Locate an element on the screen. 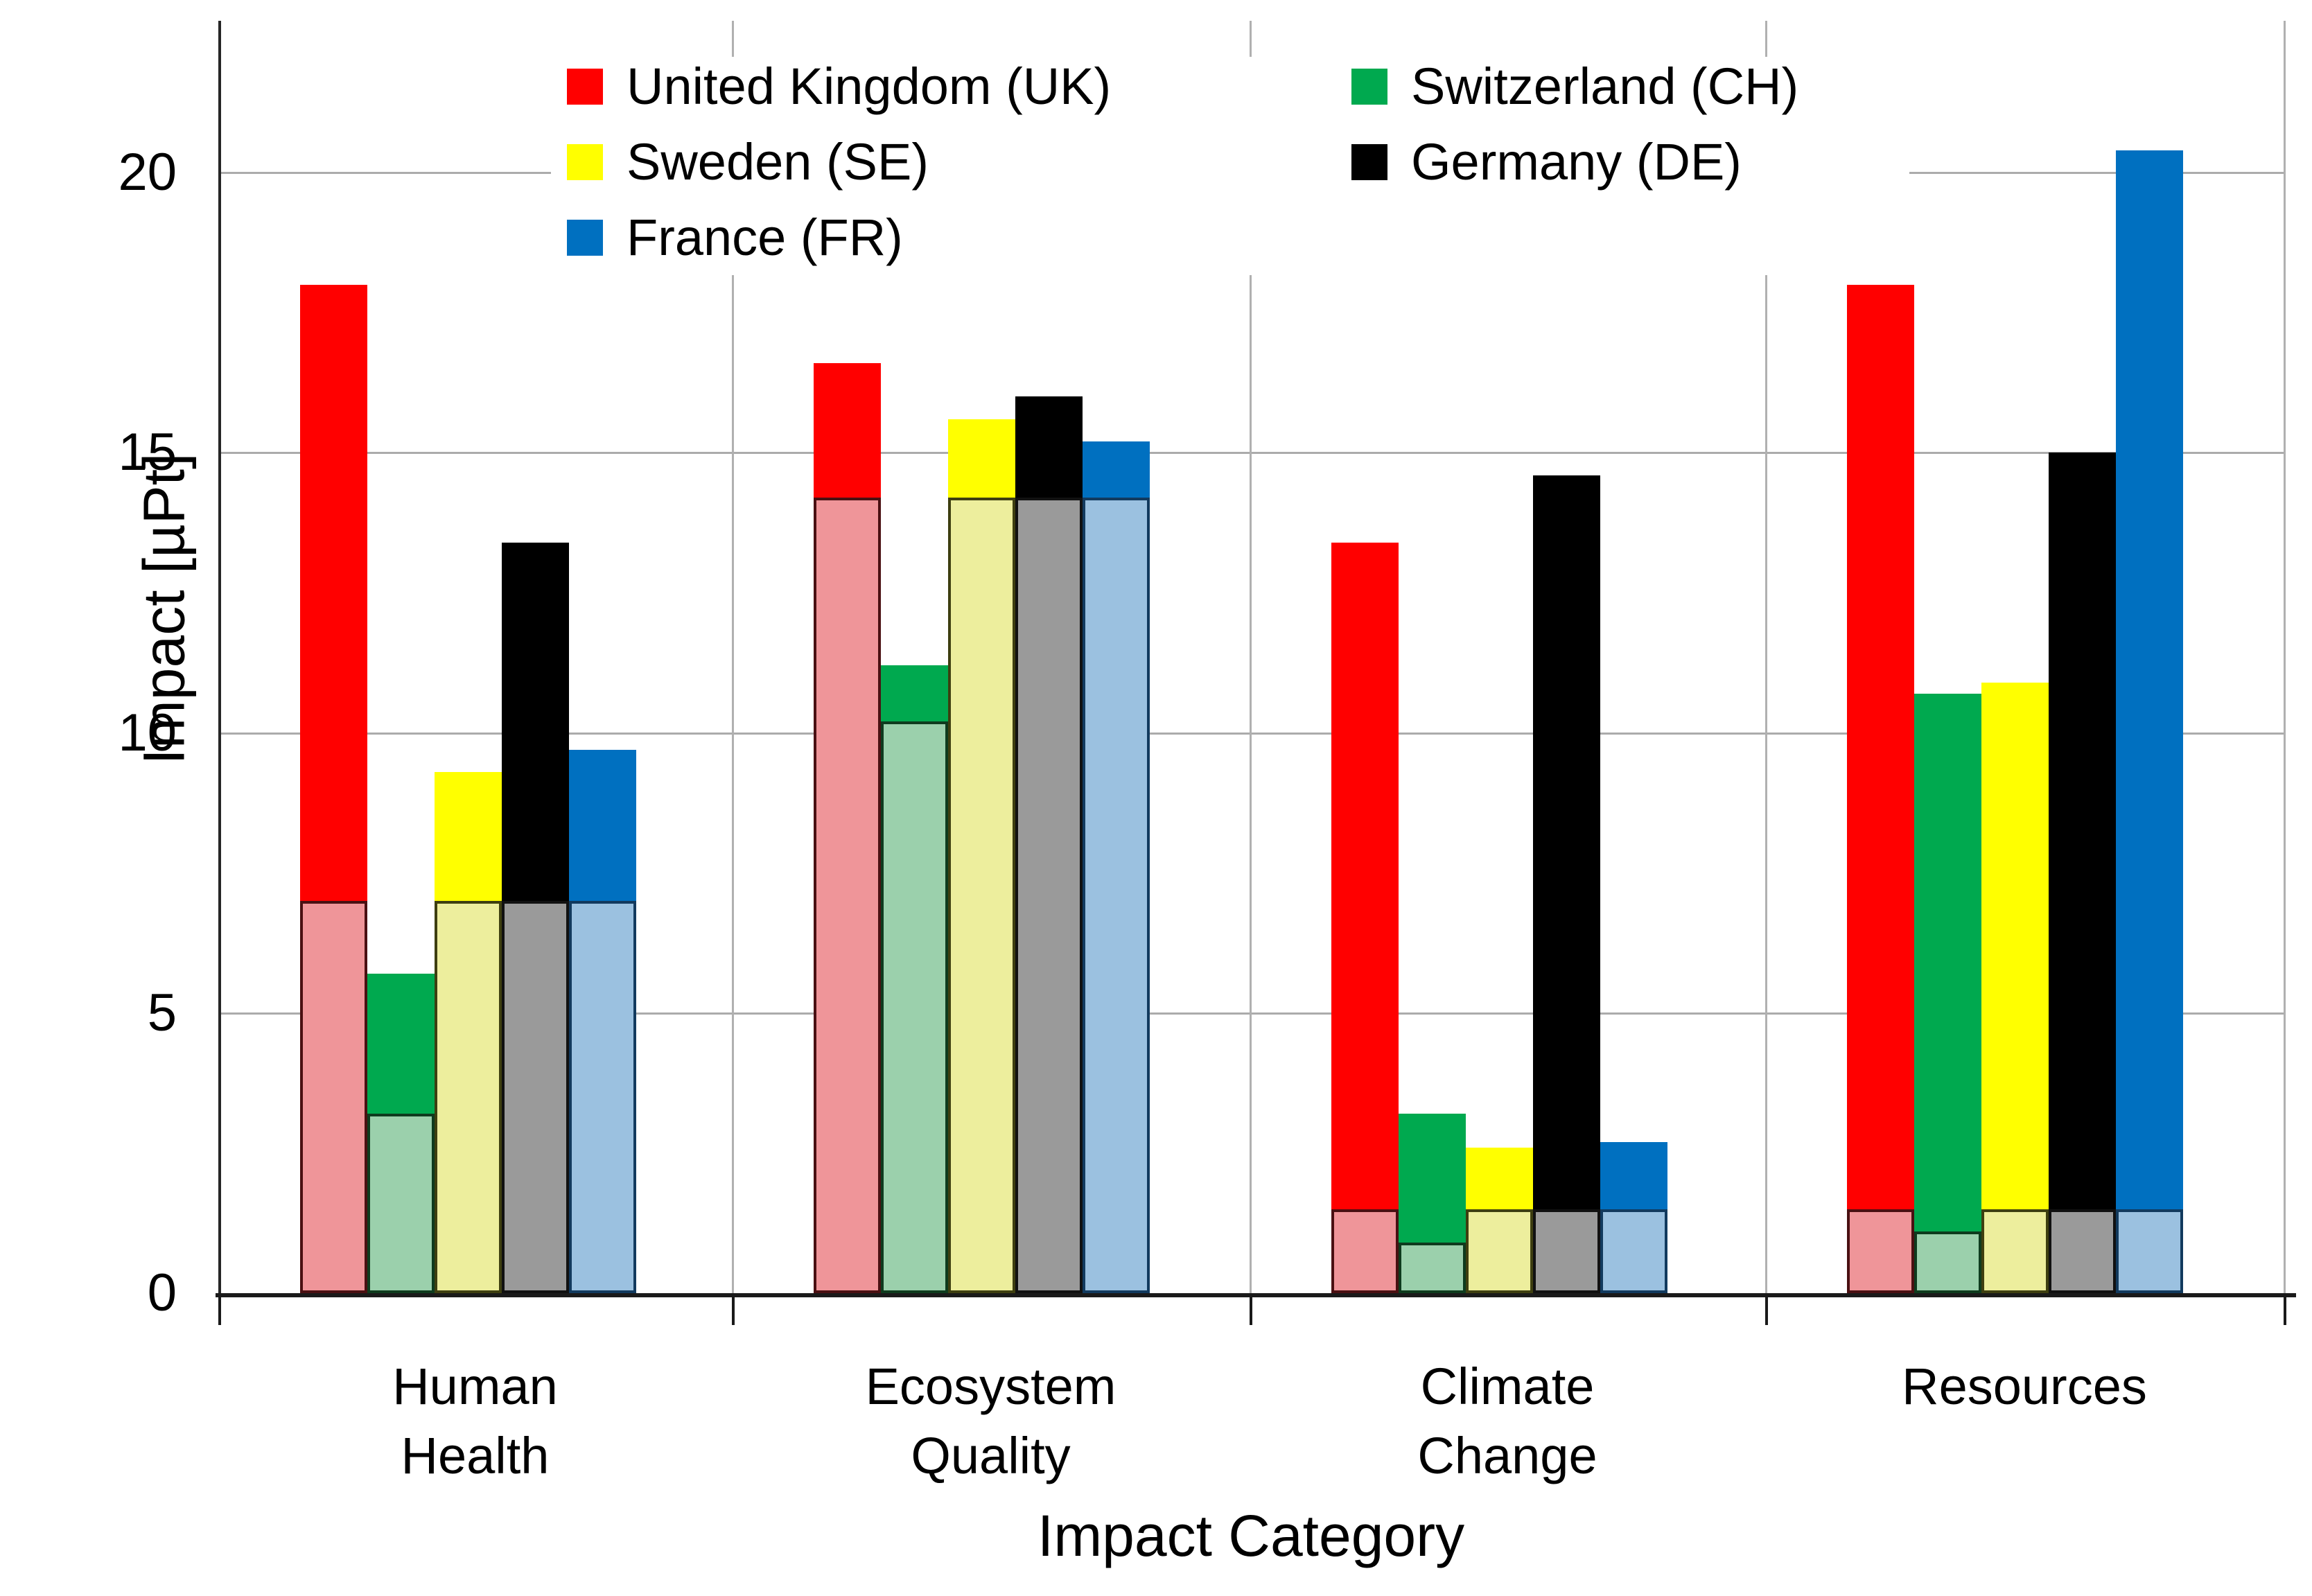  legend-item-CH: Switzerland (CH) is located at coordinates (1684, 86).